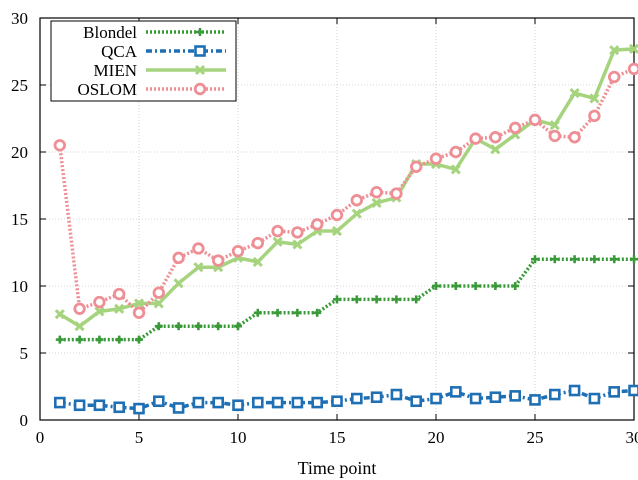  Describe the element at coordinates (632, 437) in the screenshot. I see `x-tick-label: 30` at that location.